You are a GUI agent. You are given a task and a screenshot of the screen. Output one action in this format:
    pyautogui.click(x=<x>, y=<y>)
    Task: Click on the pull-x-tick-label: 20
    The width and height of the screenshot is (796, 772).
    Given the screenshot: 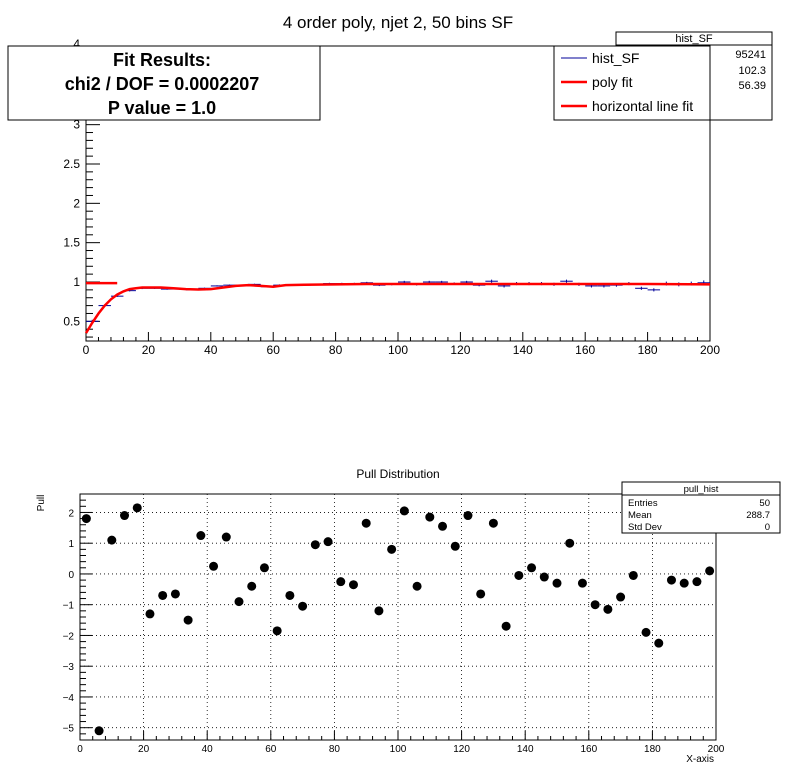 What is the action you would take?
    pyautogui.click(x=144, y=749)
    